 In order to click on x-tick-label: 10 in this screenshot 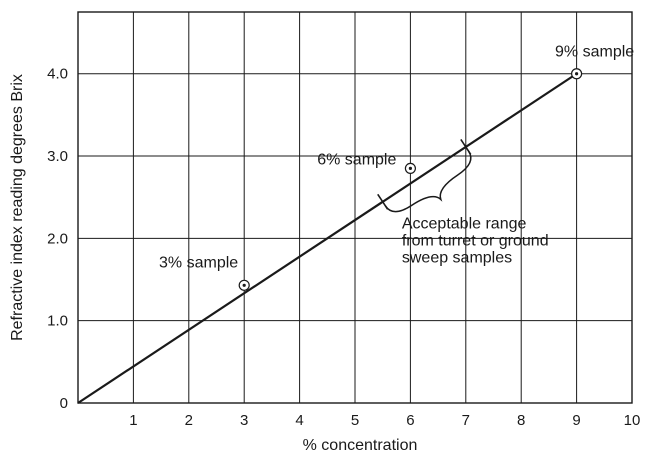, I will do `click(632, 420)`.